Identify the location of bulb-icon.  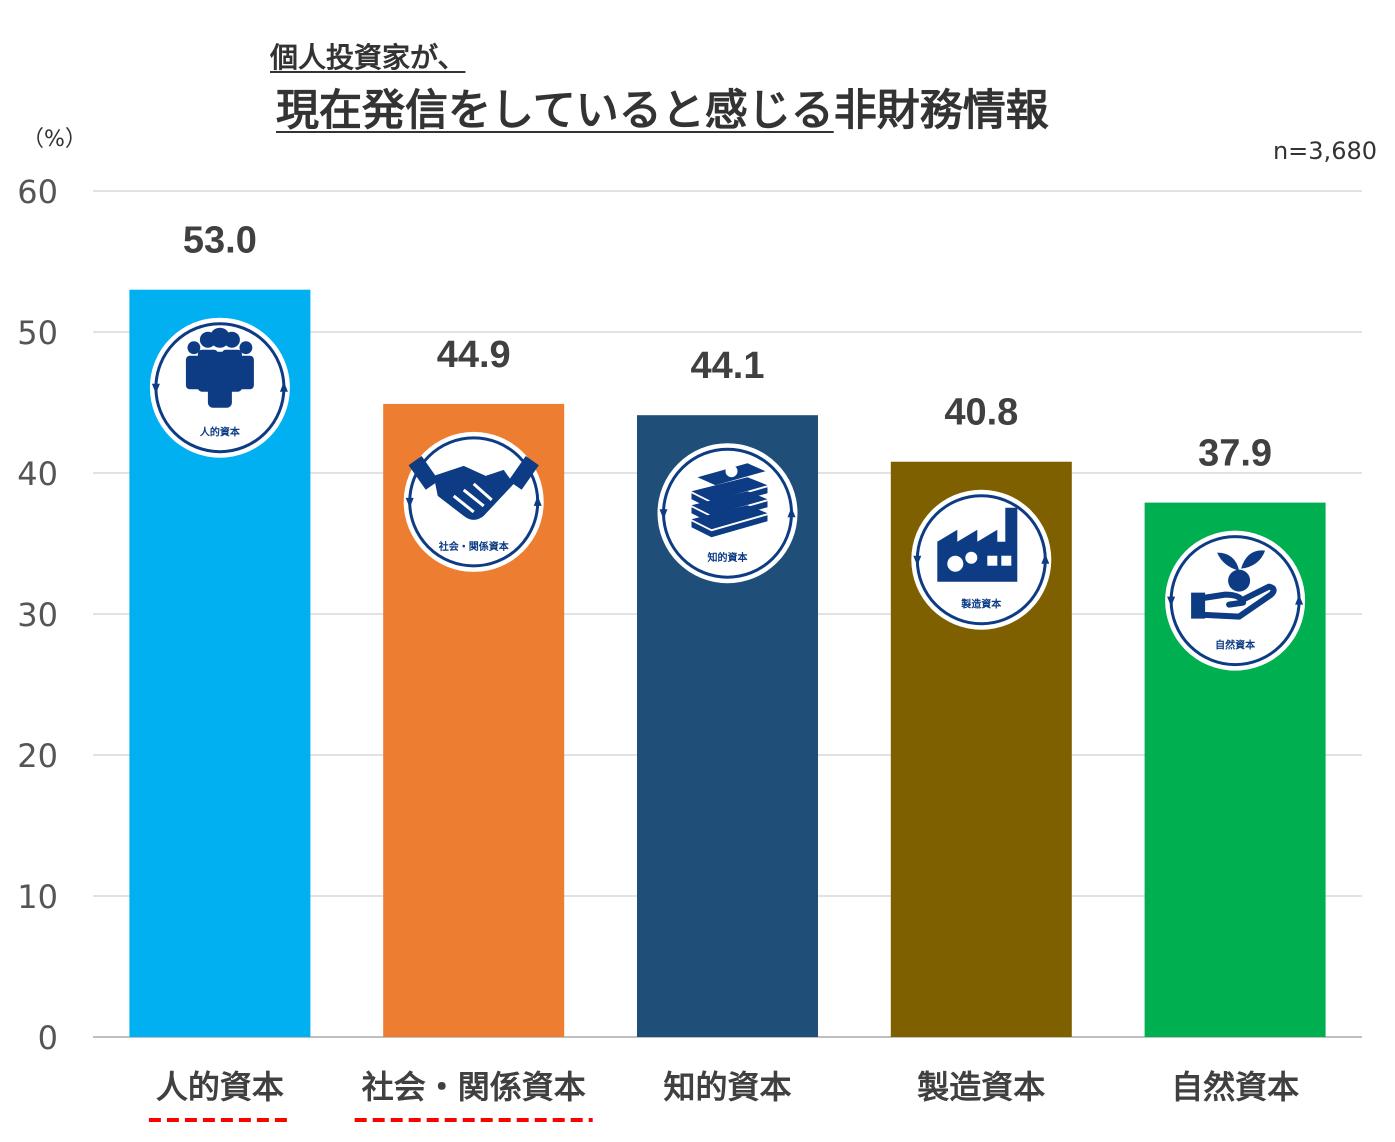
(731, 471).